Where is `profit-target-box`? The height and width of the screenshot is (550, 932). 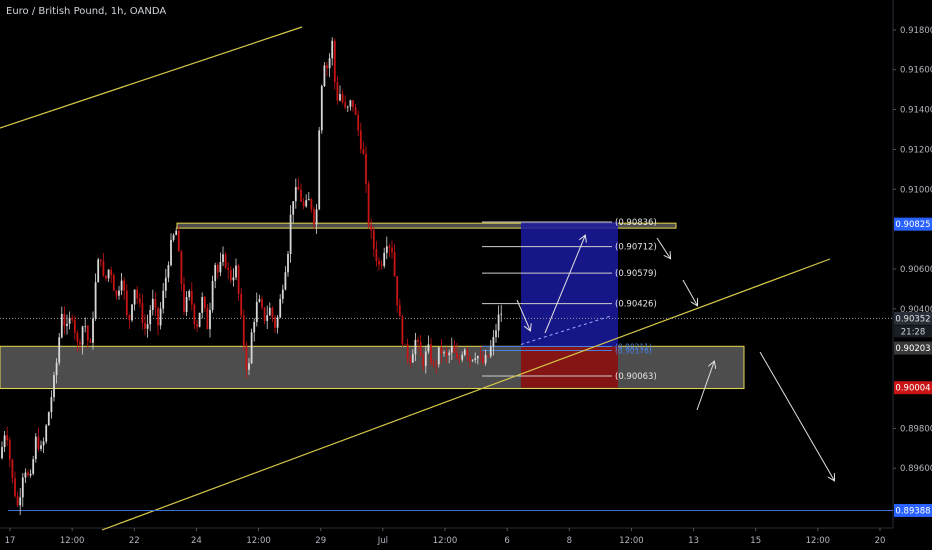
profit-target-box is located at coordinates (569, 284).